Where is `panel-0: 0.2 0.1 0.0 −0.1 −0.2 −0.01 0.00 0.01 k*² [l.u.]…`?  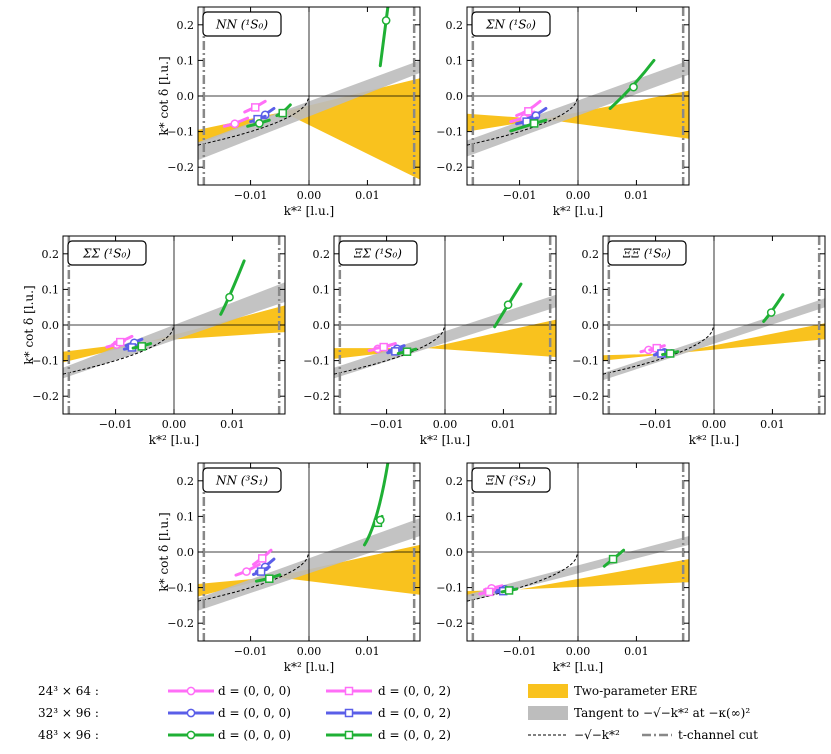
panel-0: 0.2 0.1 0.0 −0.1 −0.2 −0.01 0.00 0.01 k*² [l.u.]… is located at coordinates (289, 112).